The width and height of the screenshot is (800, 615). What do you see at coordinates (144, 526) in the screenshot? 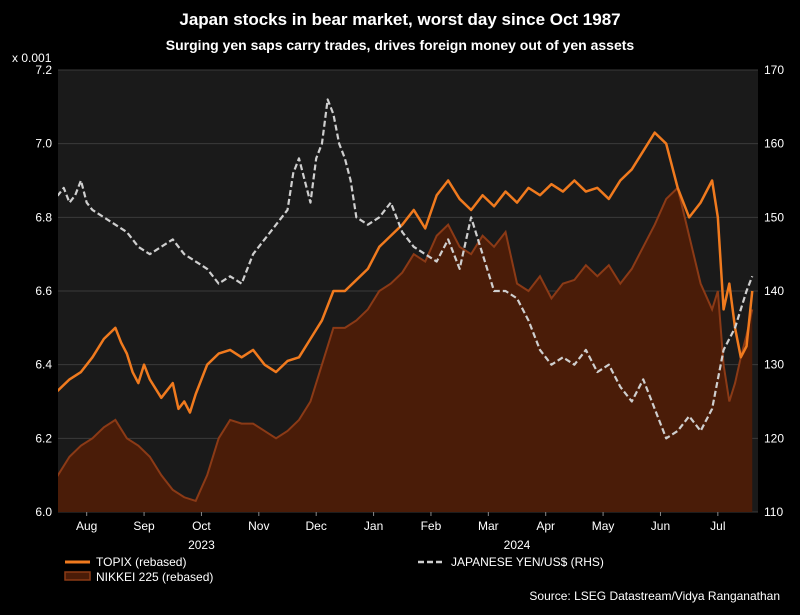
I see `x-tick-label: Sep` at bounding box center [144, 526].